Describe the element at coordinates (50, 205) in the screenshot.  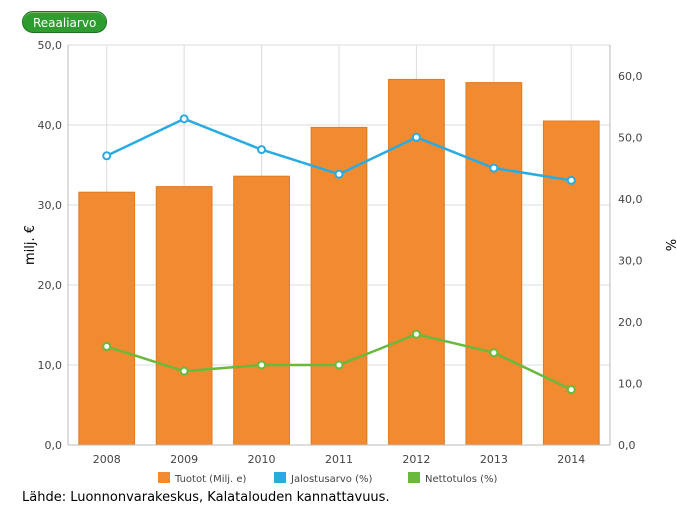
I see `y-left-tick-label: 30,0` at that location.